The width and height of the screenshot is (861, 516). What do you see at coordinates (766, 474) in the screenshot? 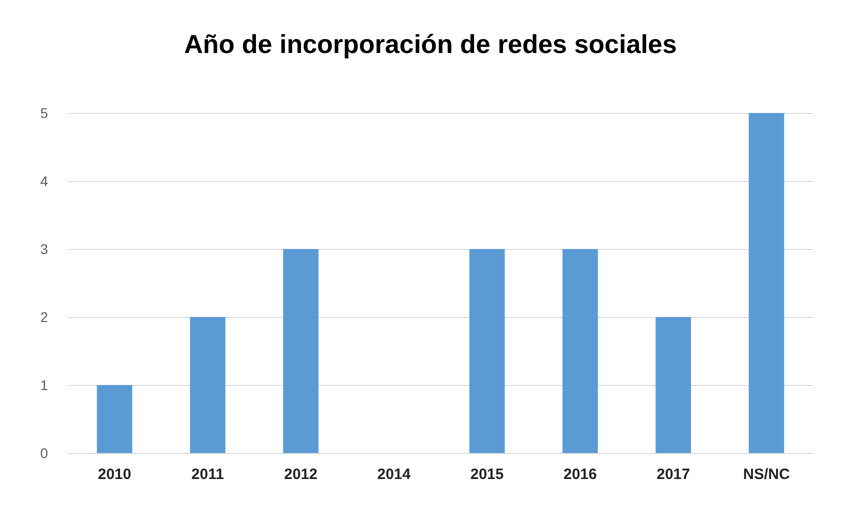
I see `x-tick-label: NS/NC` at bounding box center [766, 474].